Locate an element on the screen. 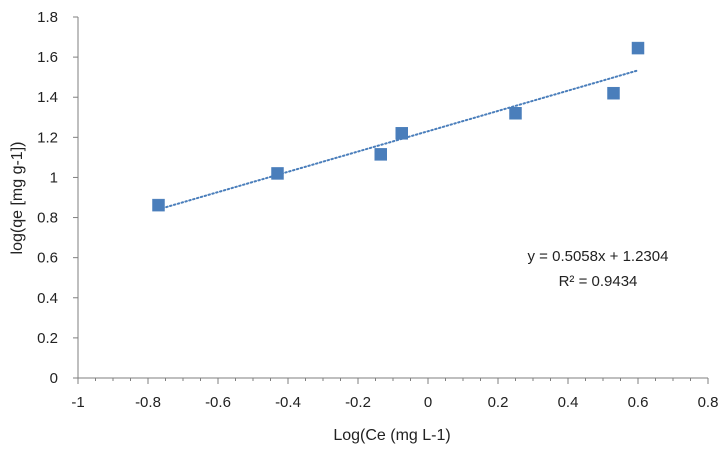  x-axis-title: Log(Ce (mg L-1) is located at coordinates (391, 435).